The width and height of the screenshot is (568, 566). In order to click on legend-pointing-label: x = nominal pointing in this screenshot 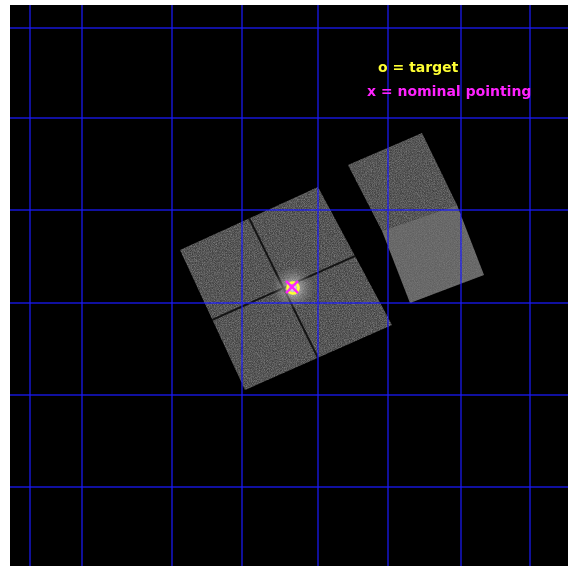, I will do `click(449, 92)`.